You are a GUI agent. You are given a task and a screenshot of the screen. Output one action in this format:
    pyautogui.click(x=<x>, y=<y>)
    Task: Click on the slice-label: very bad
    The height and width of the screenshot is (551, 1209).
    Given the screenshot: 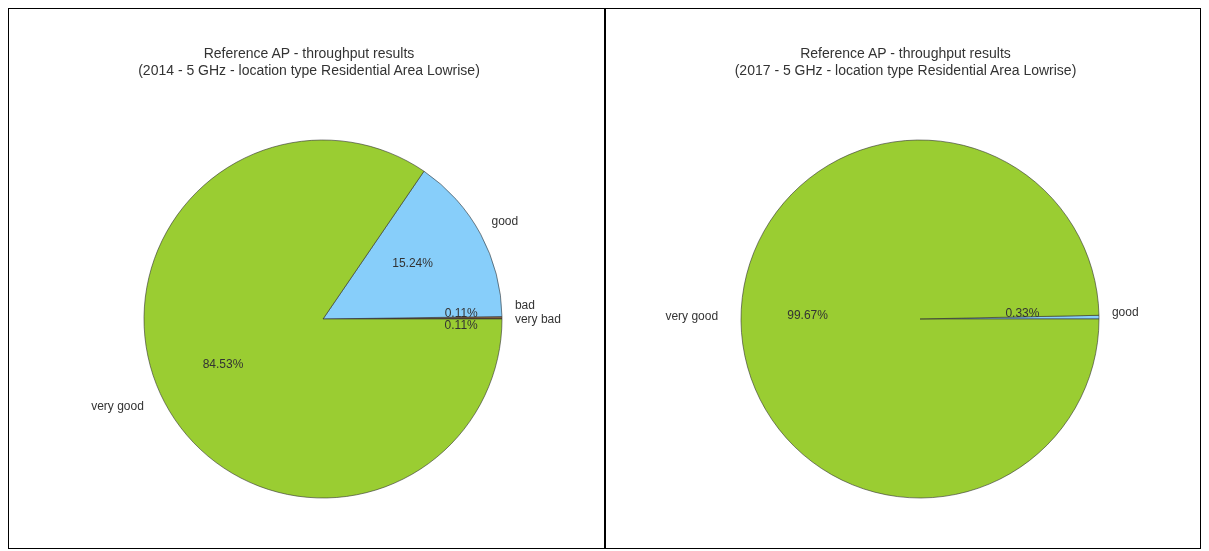 What is the action you would take?
    pyautogui.click(x=537, y=318)
    